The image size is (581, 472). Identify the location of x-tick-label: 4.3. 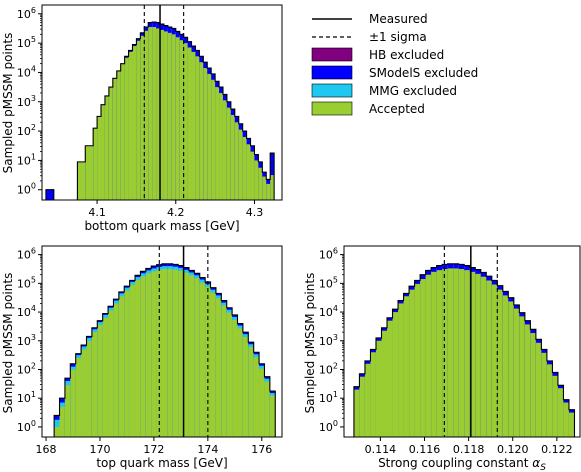
(255, 212).